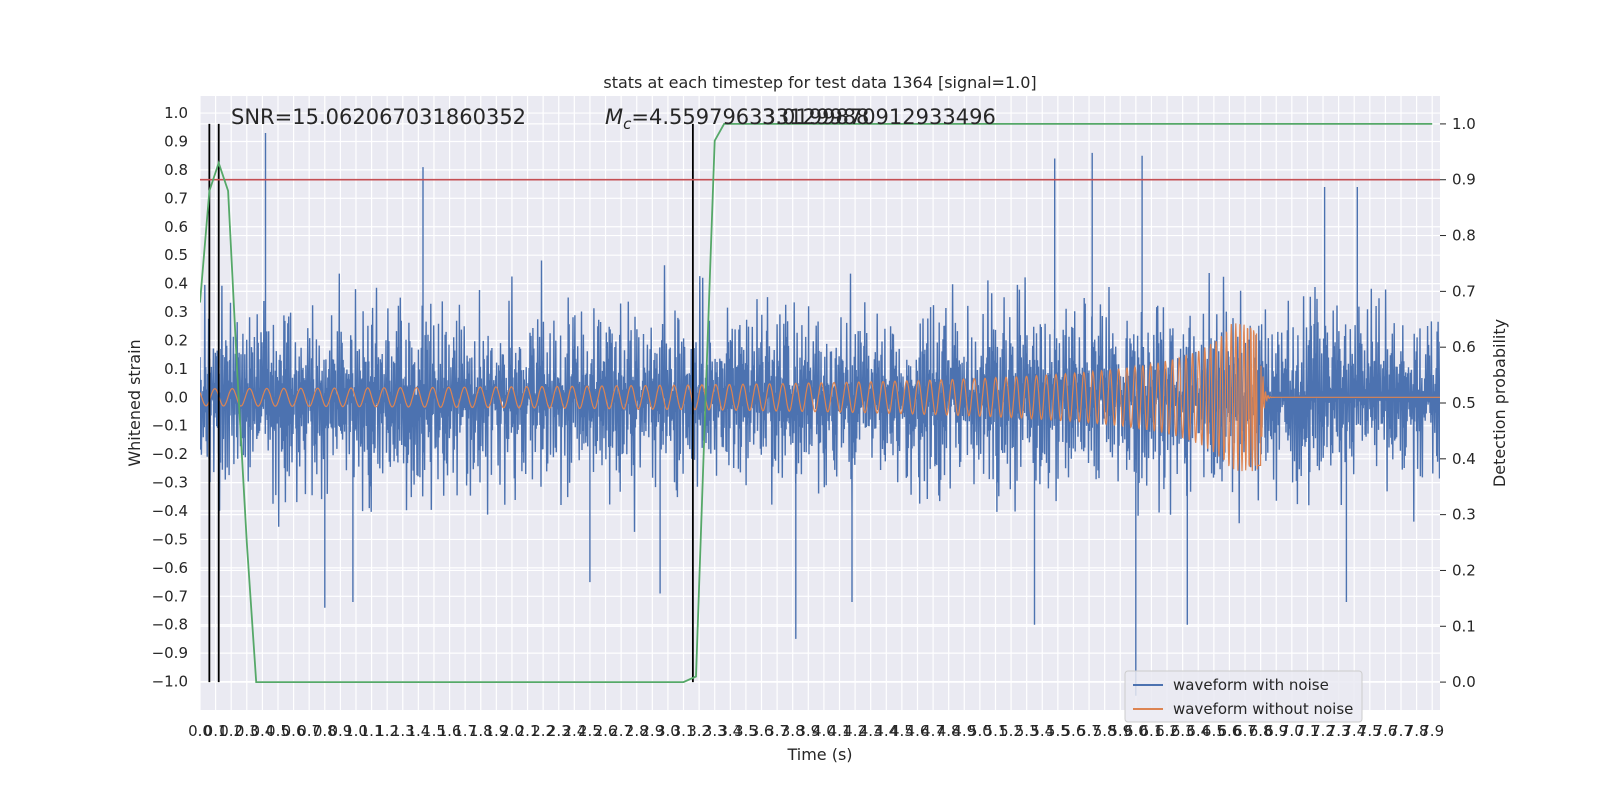 The height and width of the screenshot is (800, 1600). I want to click on x-tick-label: 0.3, so click(247, 731).